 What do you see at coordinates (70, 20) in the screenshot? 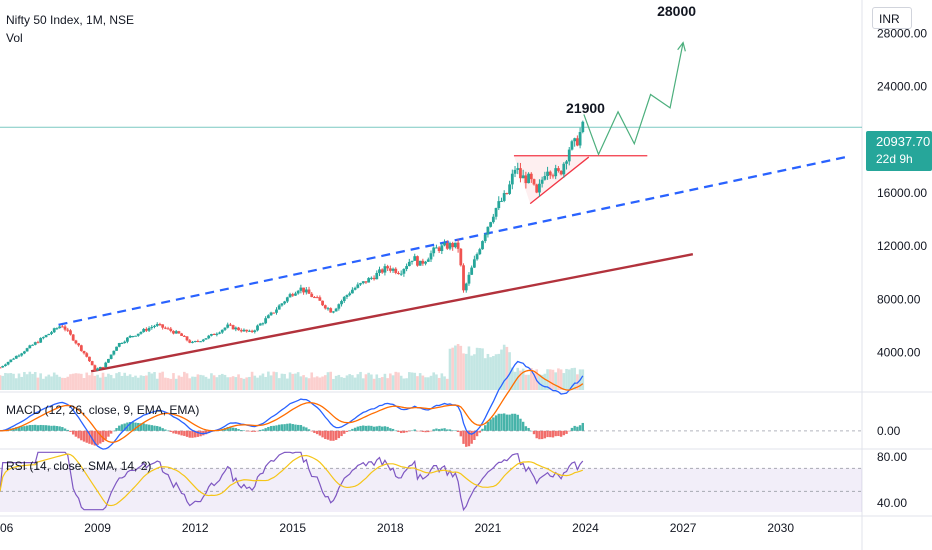
I see `symbol-title: Nifty 50 Index, 1M, NSE` at bounding box center [70, 20].